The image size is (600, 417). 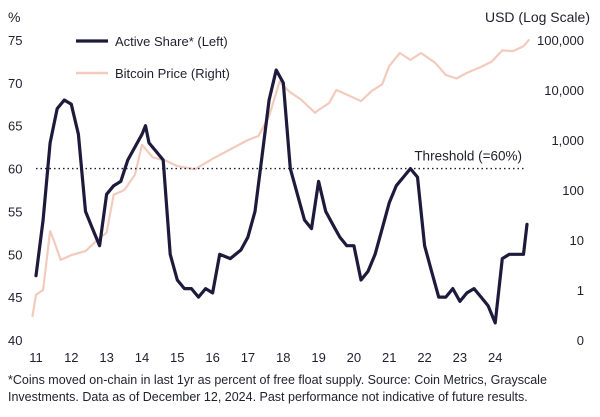 I want to click on x-tick-label: 15, so click(x=177, y=357).